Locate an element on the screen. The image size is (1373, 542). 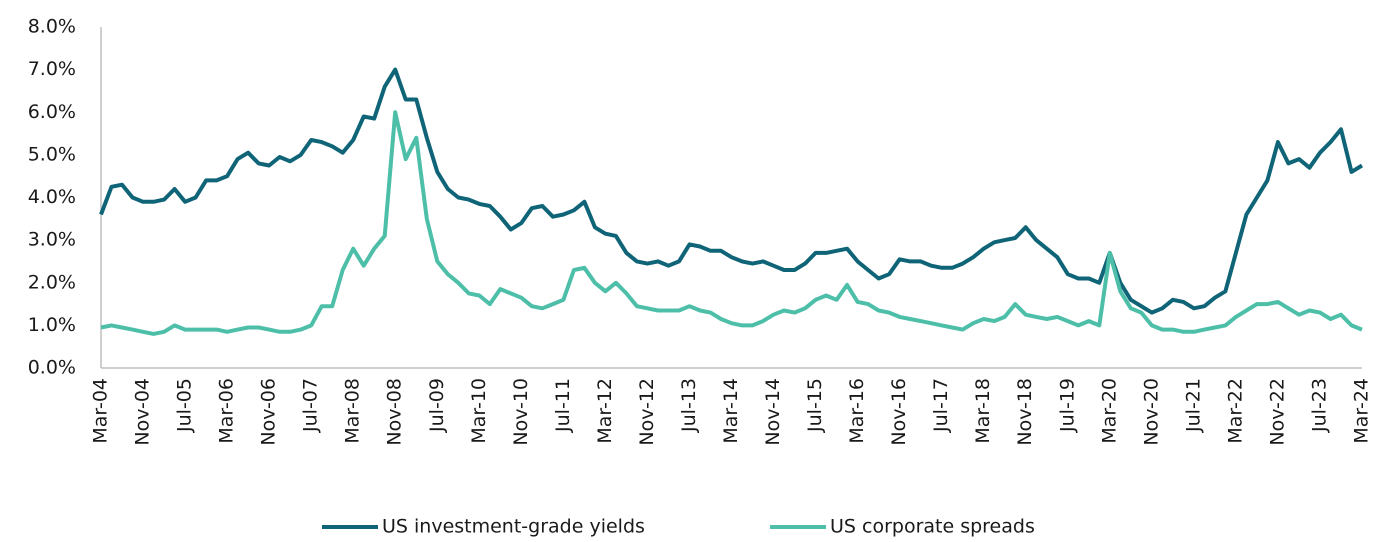
x-tick-label: Mar-06 is located at coordinates (227, 411).